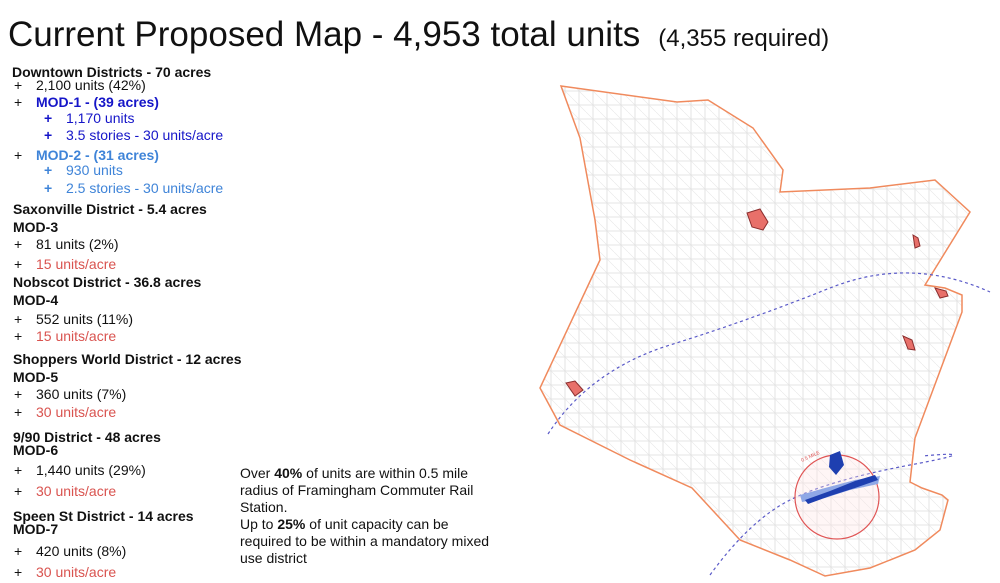  Describe the element at coordinates (909, 343) in the screenshot. I see `district-parcel-southeast` at that location.